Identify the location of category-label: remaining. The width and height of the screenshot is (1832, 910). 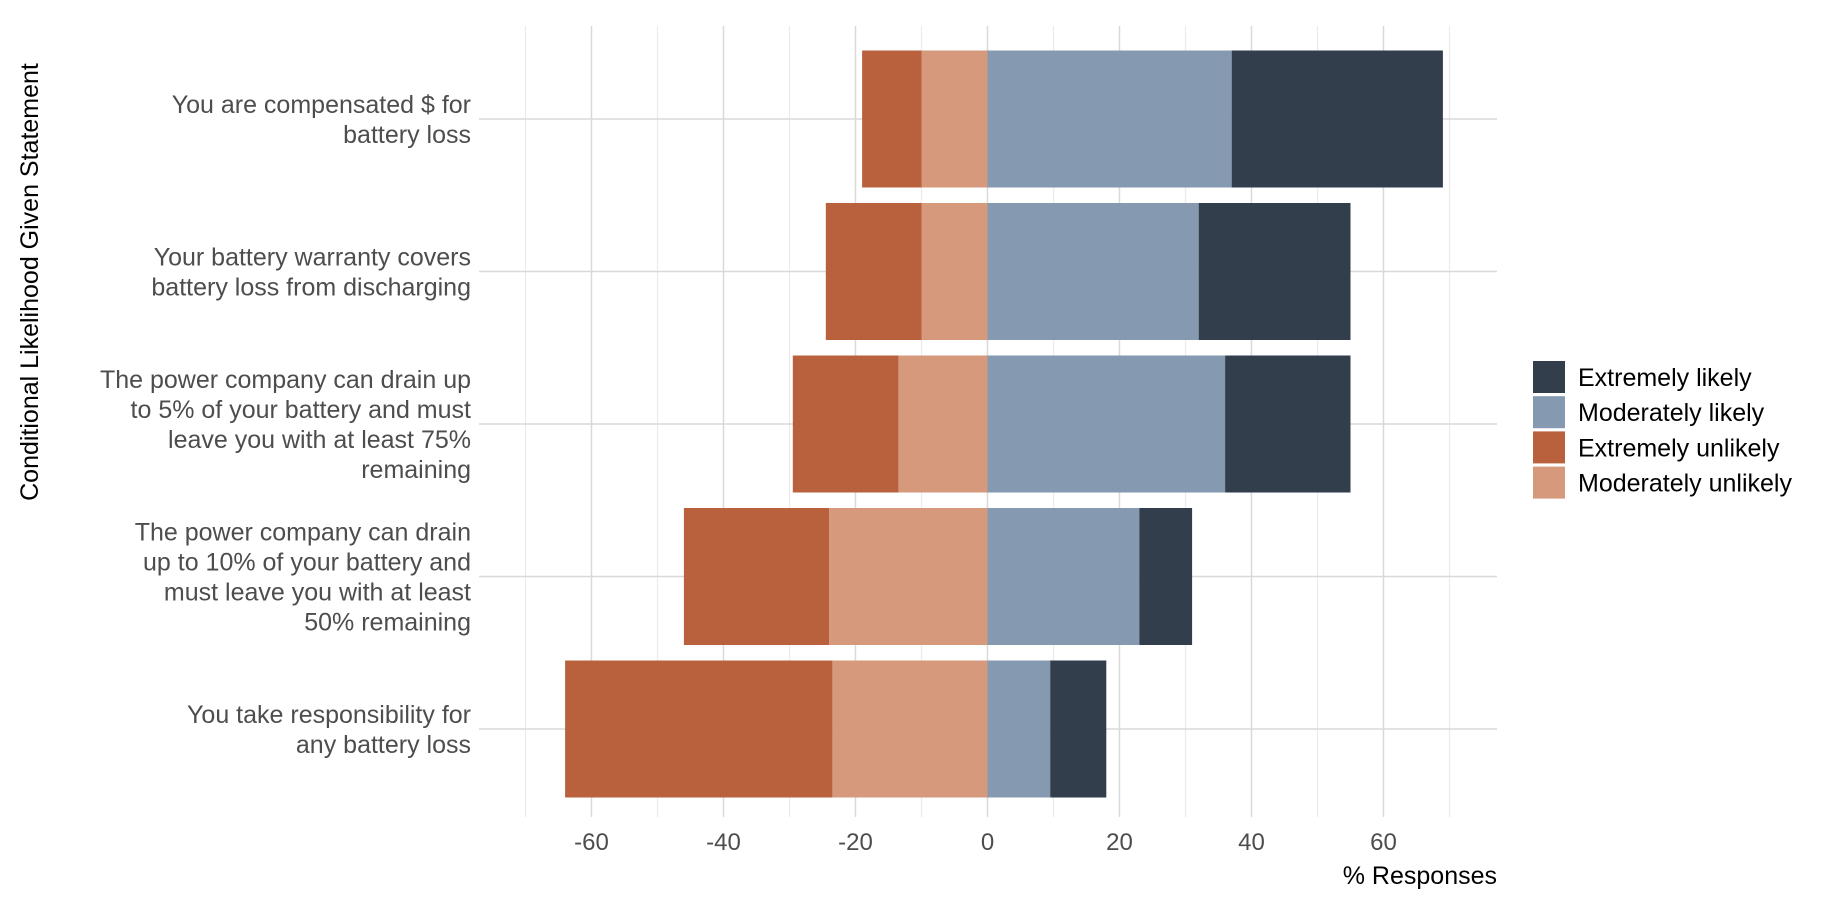
(416, 470).